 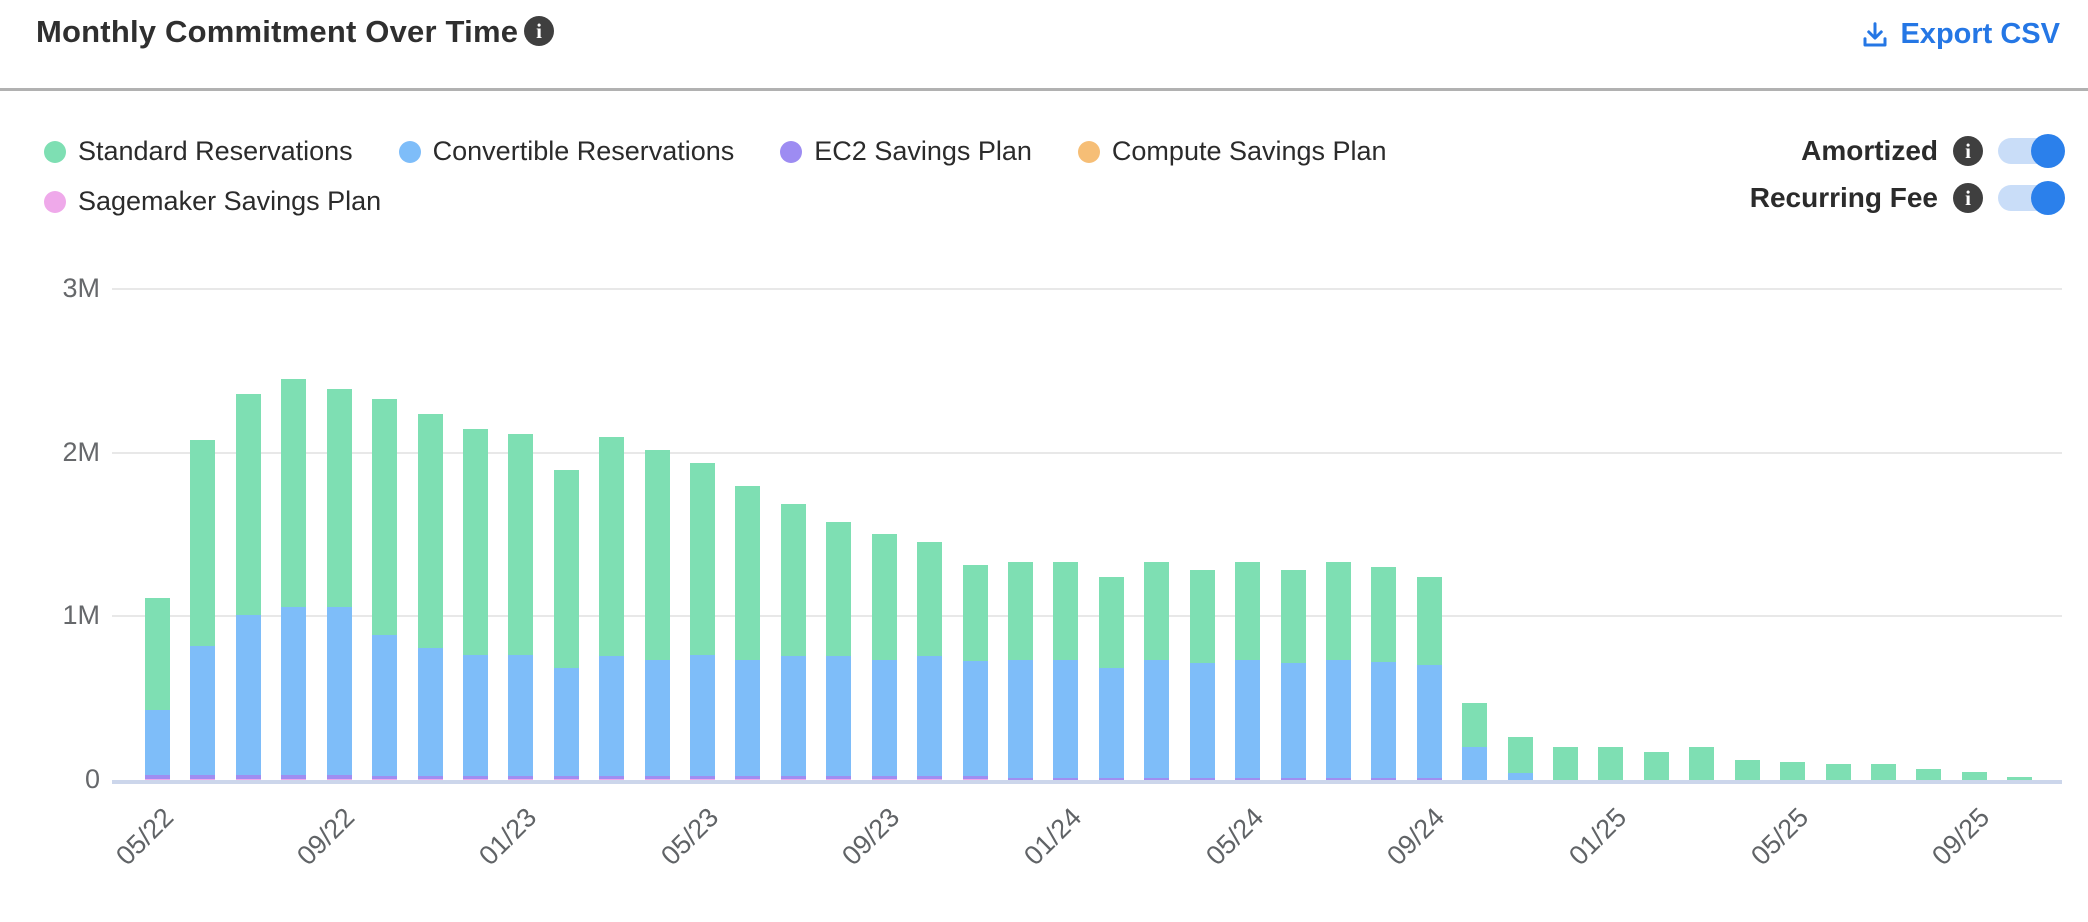 I want to click on bar-segment-ec2-01/23, so click(x=521, y=777).